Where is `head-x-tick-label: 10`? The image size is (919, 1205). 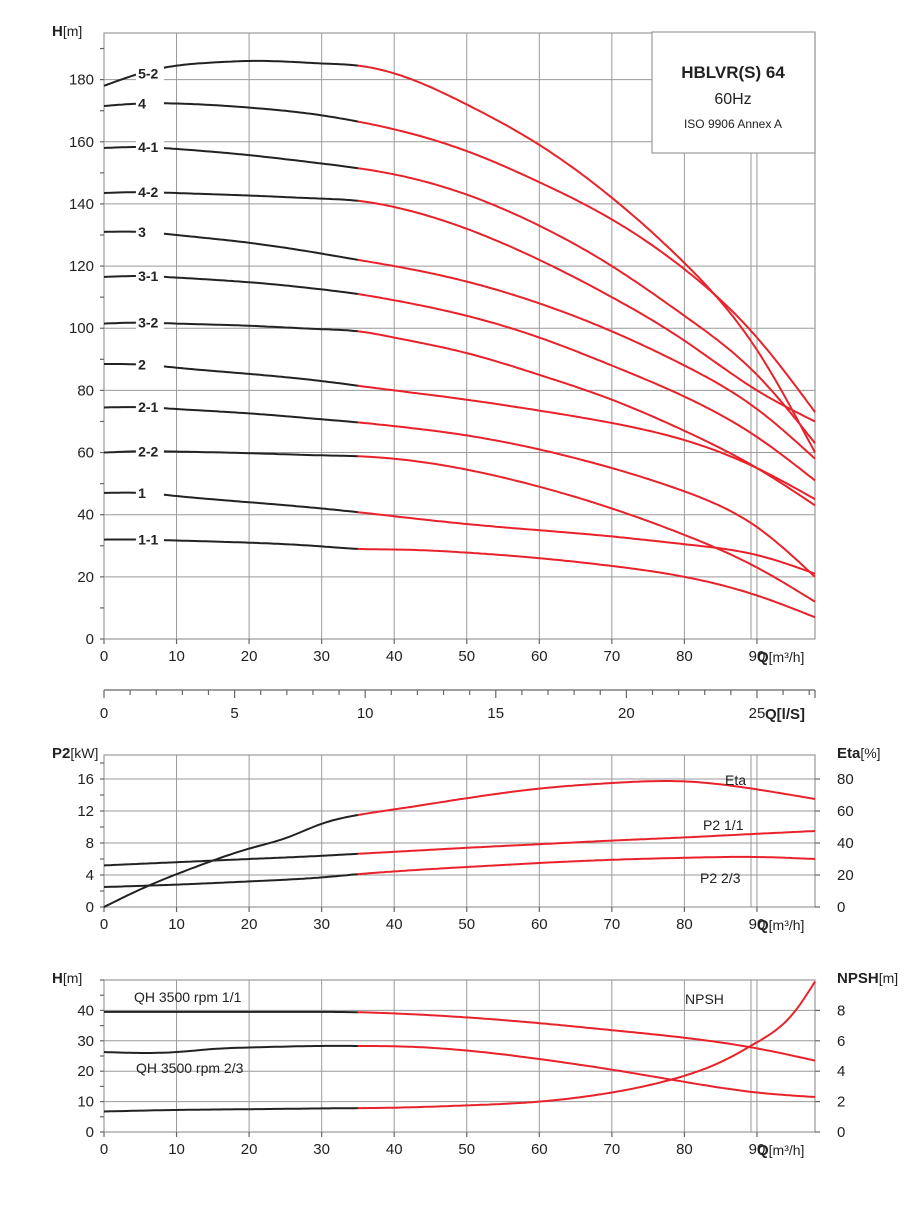
head-x-tick-label: 10 is located at coordinates (176, 656).